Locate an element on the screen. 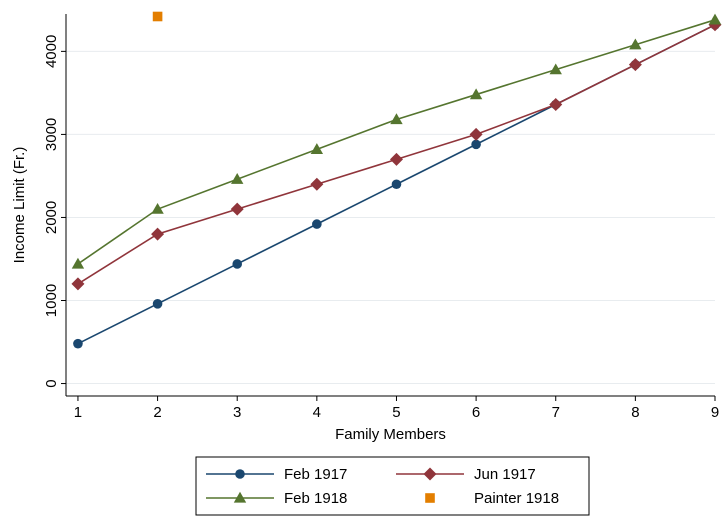 This screenshot has height=518, width=723. x-tick-label: 7 is located at coordinates (556, 412).